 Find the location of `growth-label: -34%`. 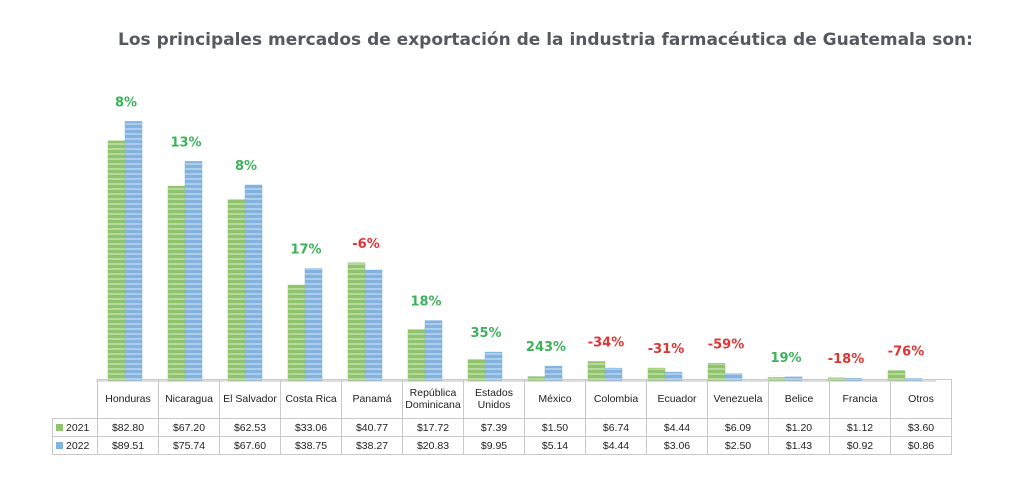

growth-label: -34% is located at coordinates (606, 343).